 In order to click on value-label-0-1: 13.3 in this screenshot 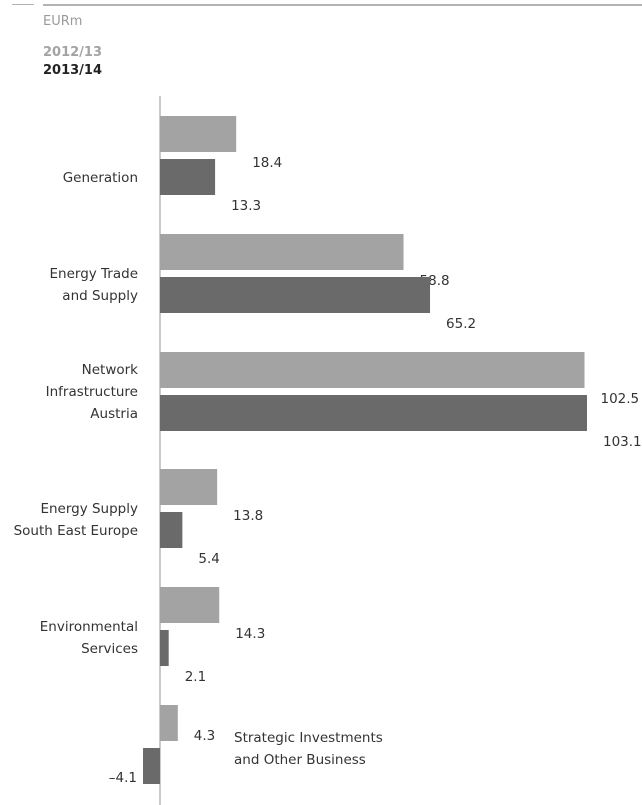, I will do `click(246, 206)`.